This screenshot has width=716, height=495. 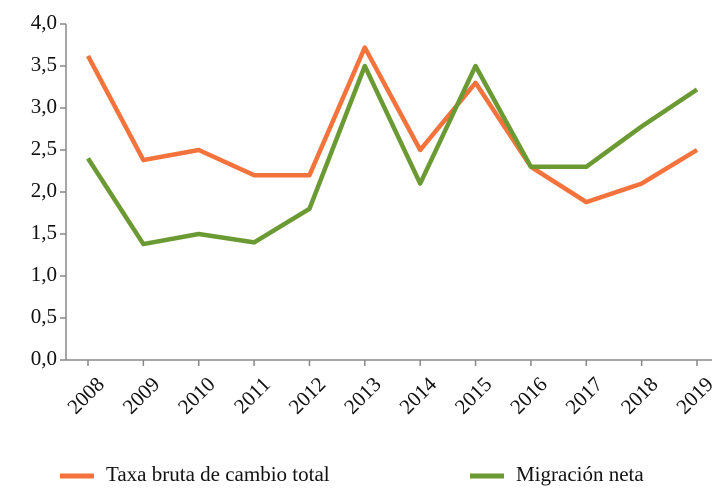 I want to click on y-tick-label: 1,5, so click(x=44, y=232).